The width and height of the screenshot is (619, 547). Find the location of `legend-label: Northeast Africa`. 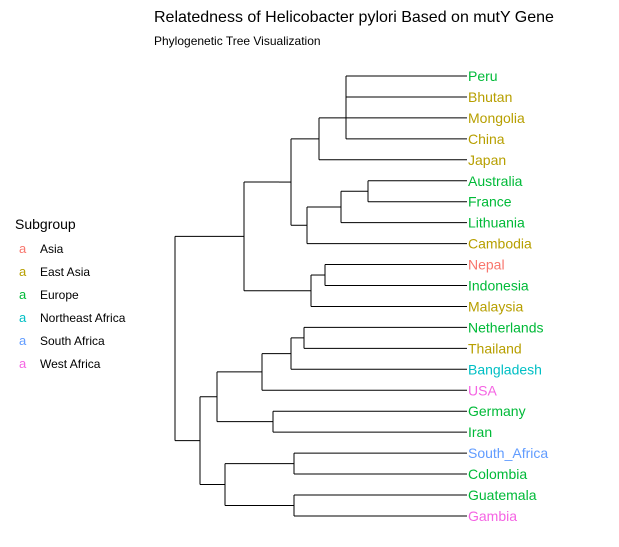

legend-label: Northeast Africa is located at coordinates (83, 318).